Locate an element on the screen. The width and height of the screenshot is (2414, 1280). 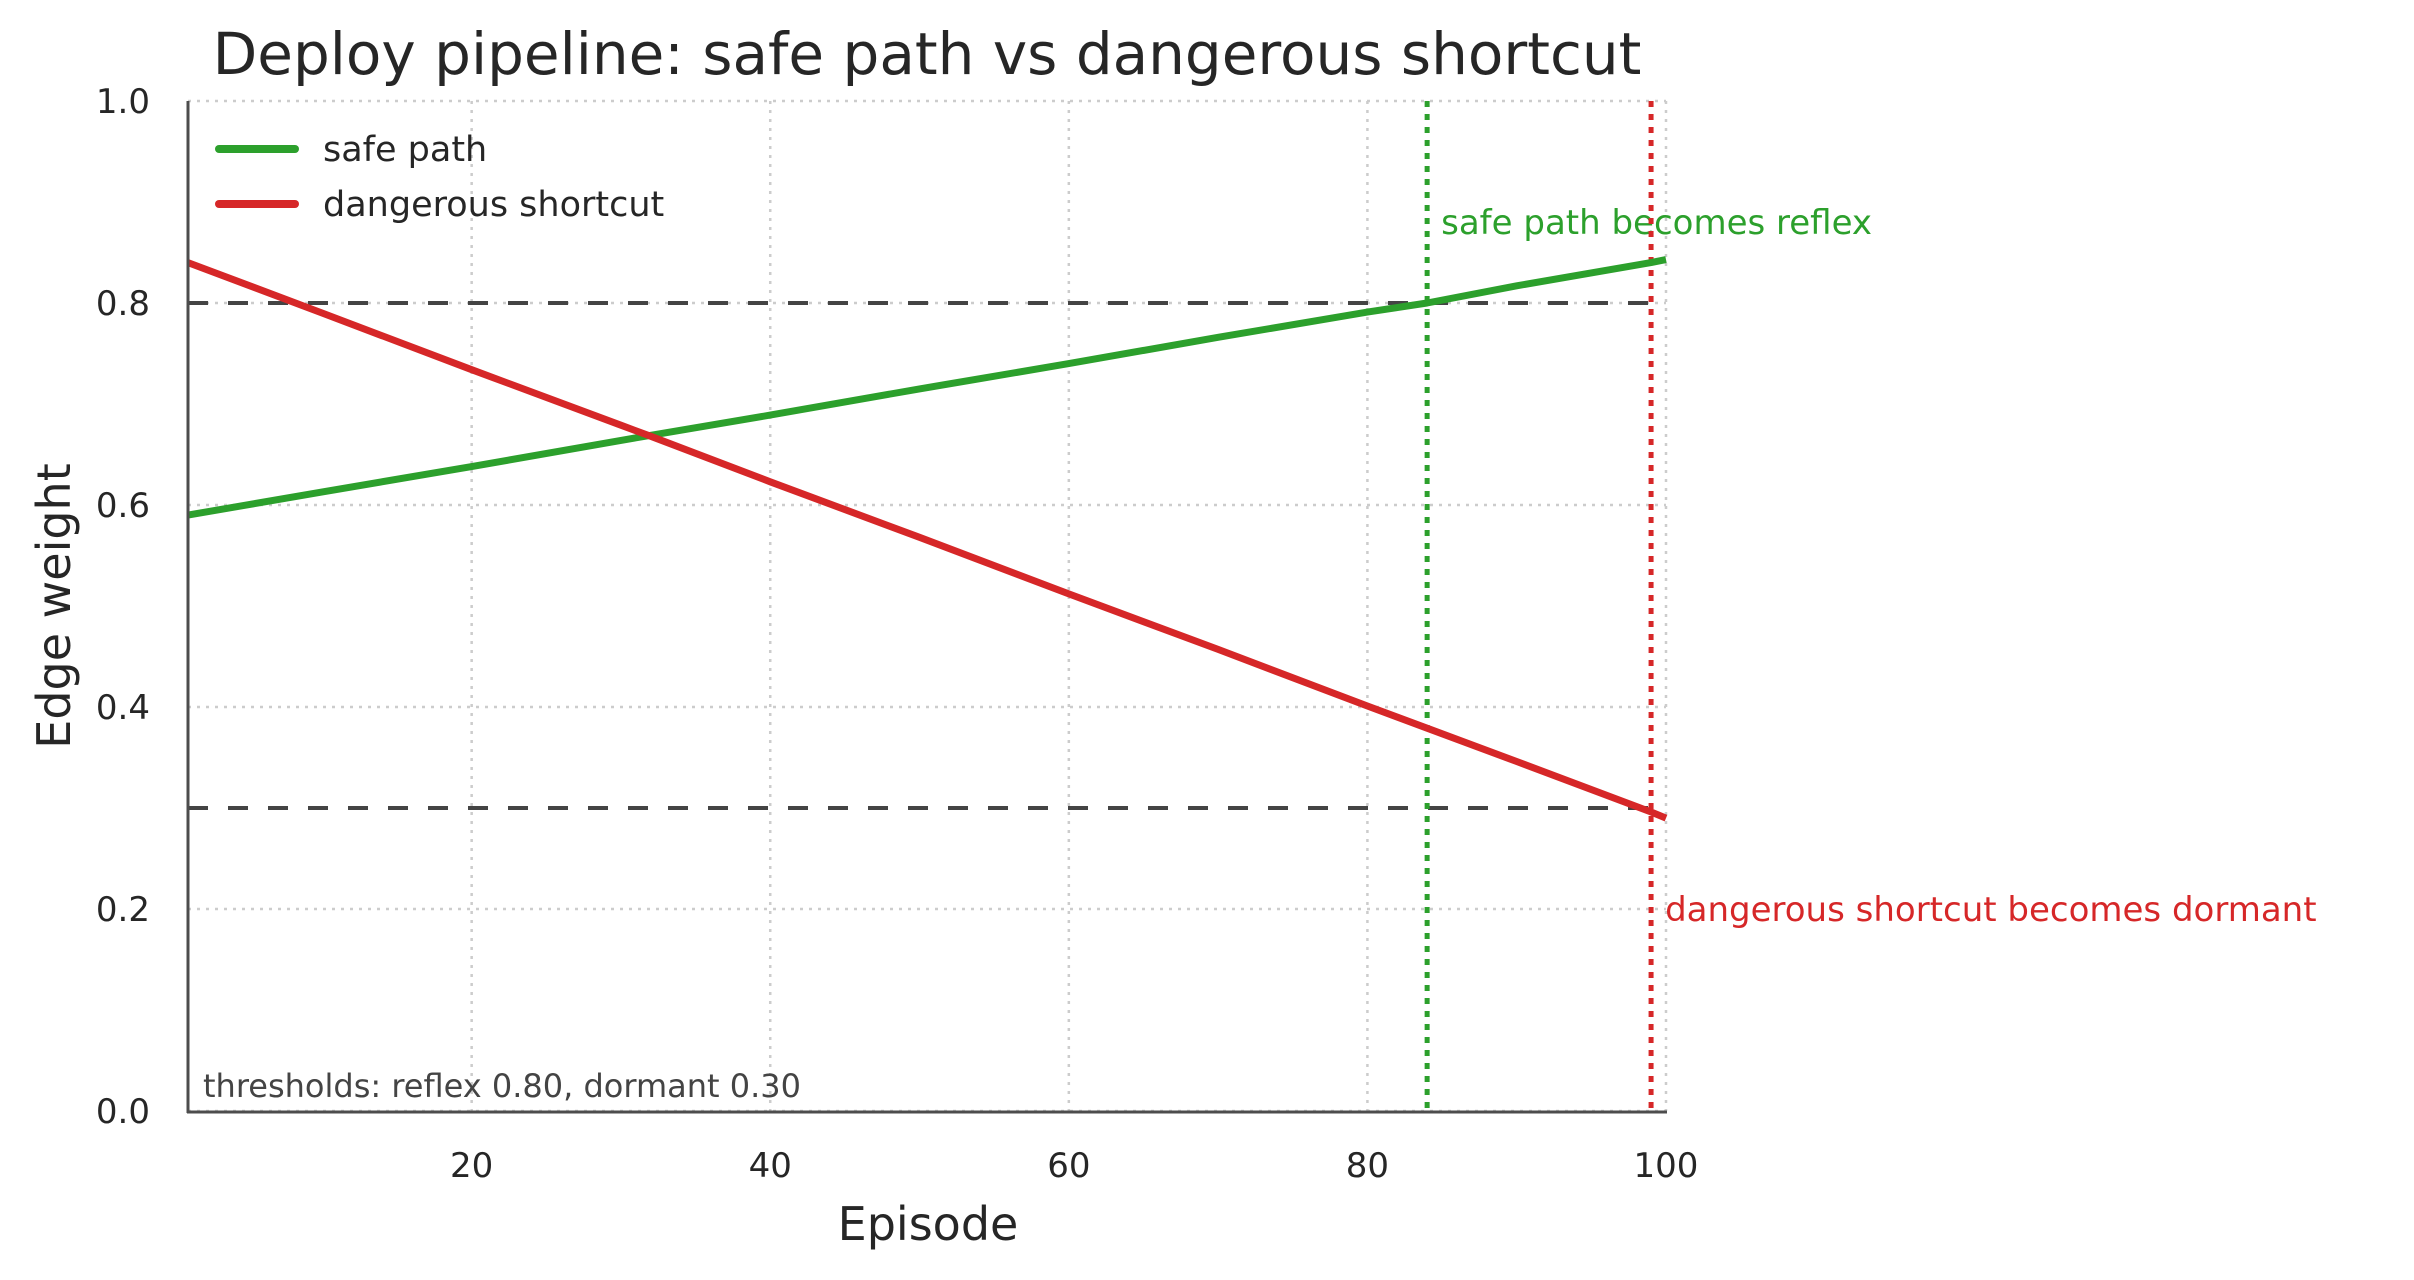
x-tick-label: 60 is located at coordinates (1068, 1166).